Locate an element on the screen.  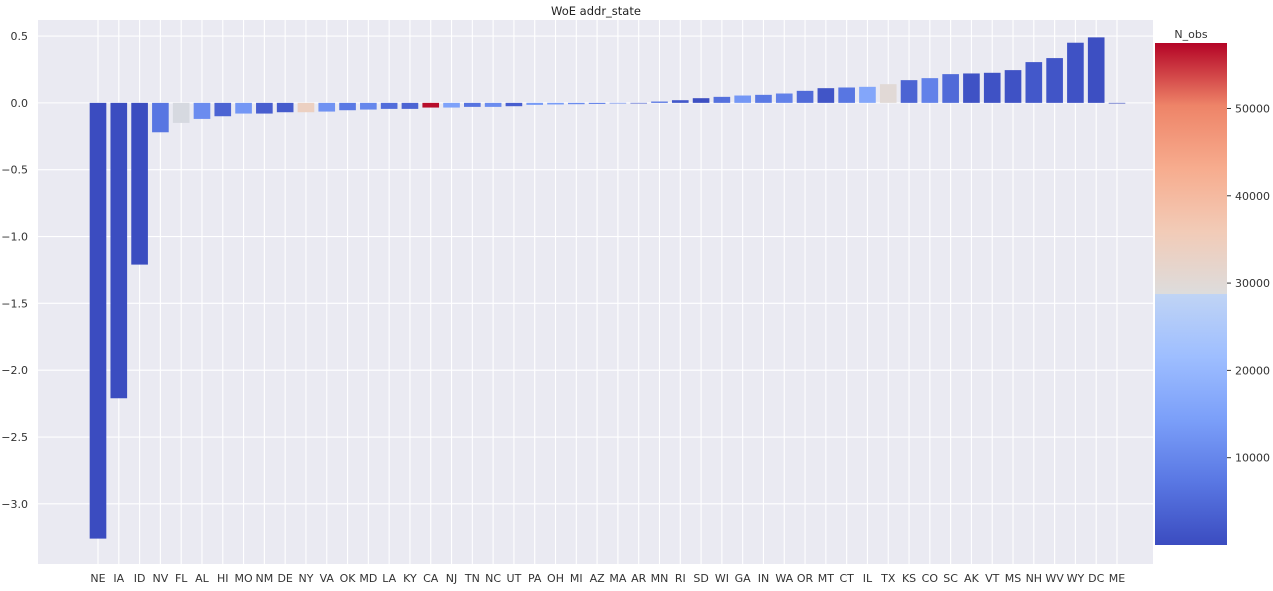
bar-nm is located at coordinates (264, 108).